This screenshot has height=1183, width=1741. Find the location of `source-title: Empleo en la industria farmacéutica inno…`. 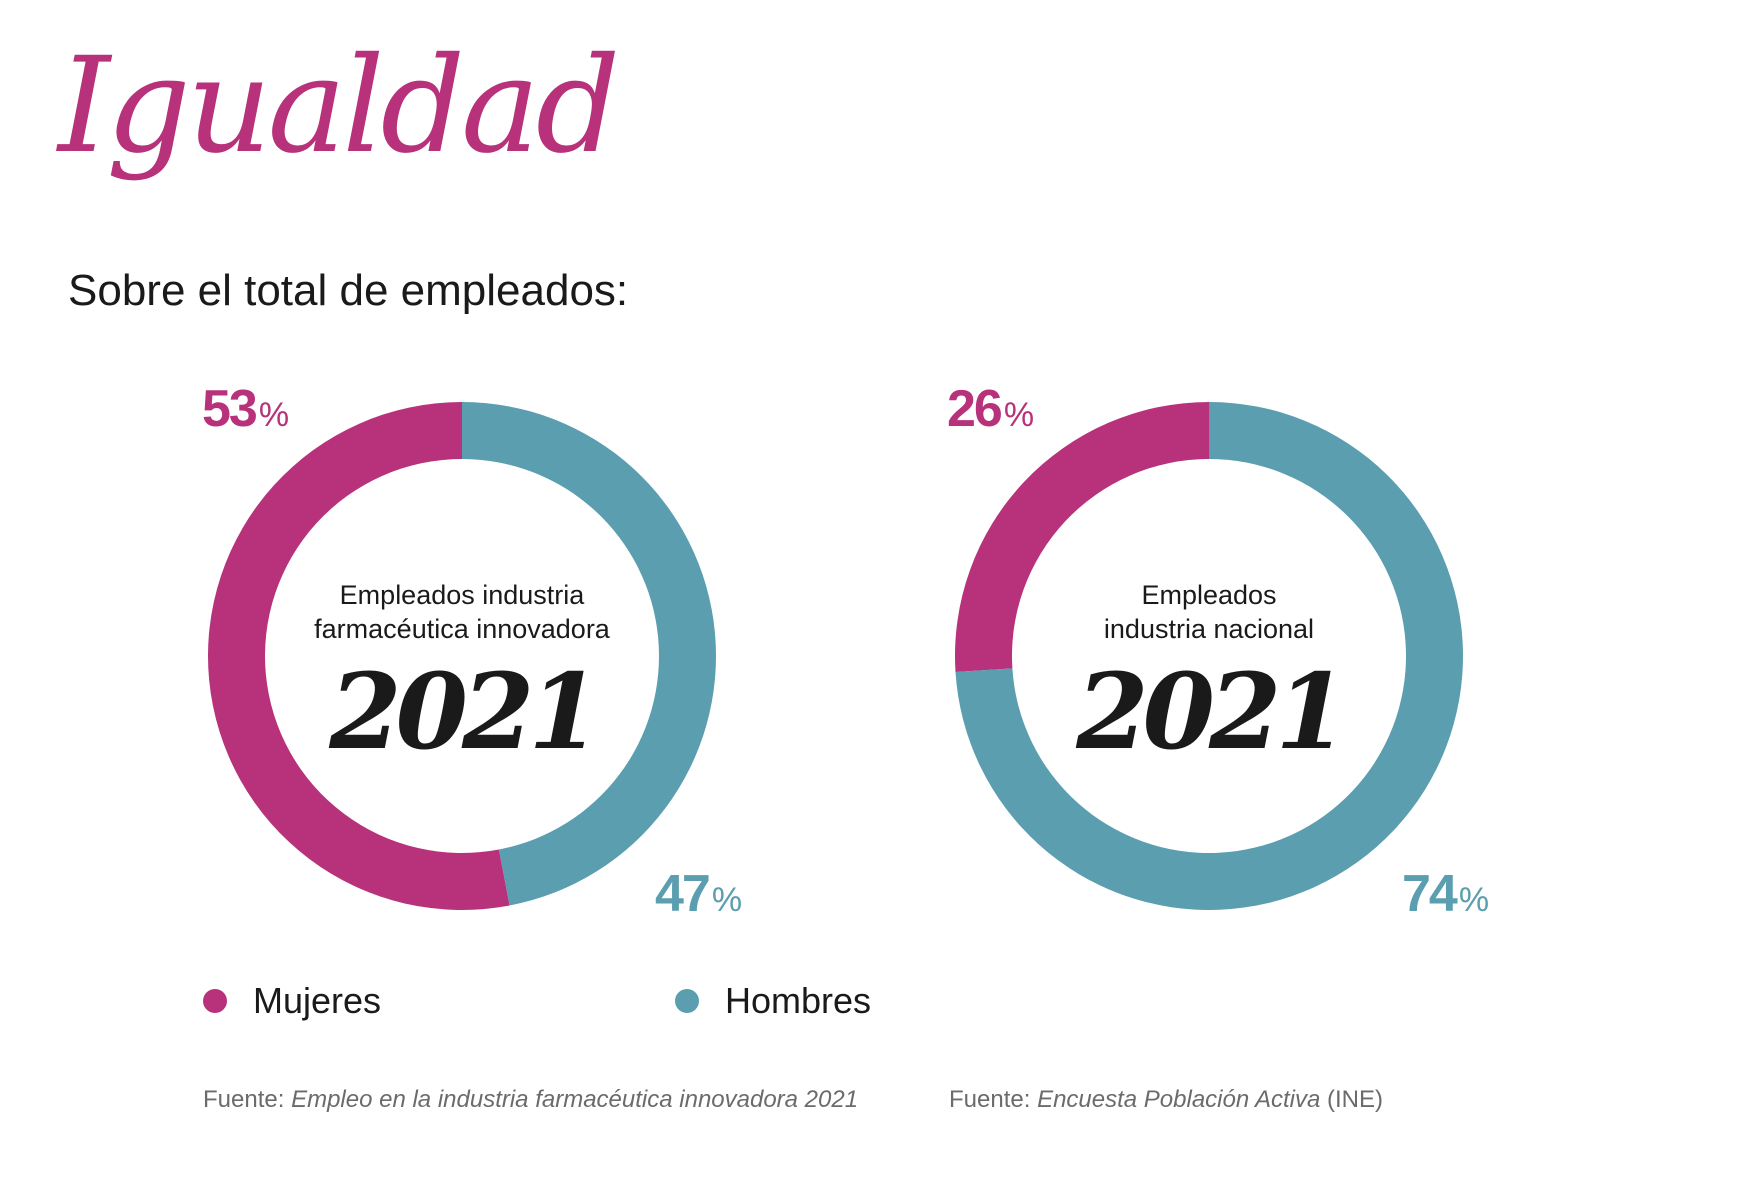

source-title: Empleo en la industria farmacéutica inno… is located at coordinates (575, 1099).